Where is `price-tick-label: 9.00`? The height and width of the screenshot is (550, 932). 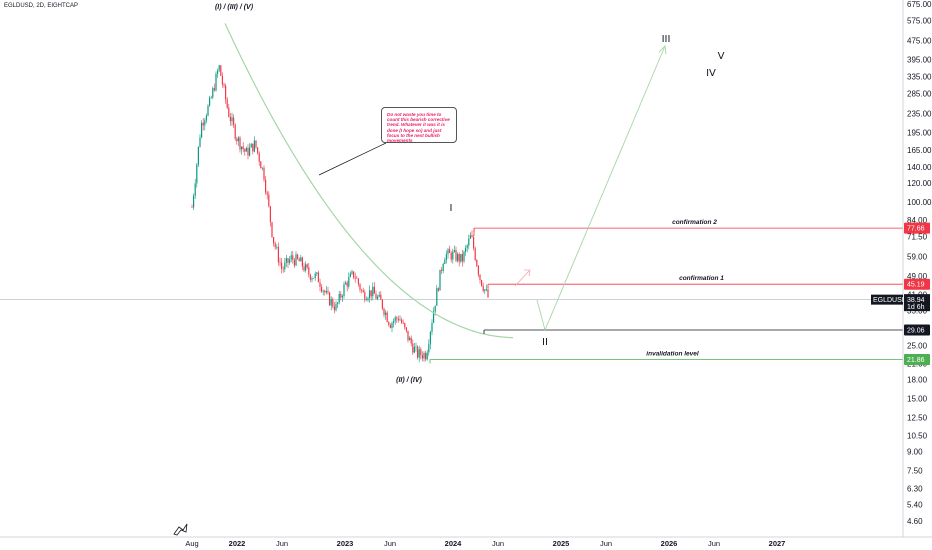
price-tick-label: 9.00 is located at coordinates (915, 451).